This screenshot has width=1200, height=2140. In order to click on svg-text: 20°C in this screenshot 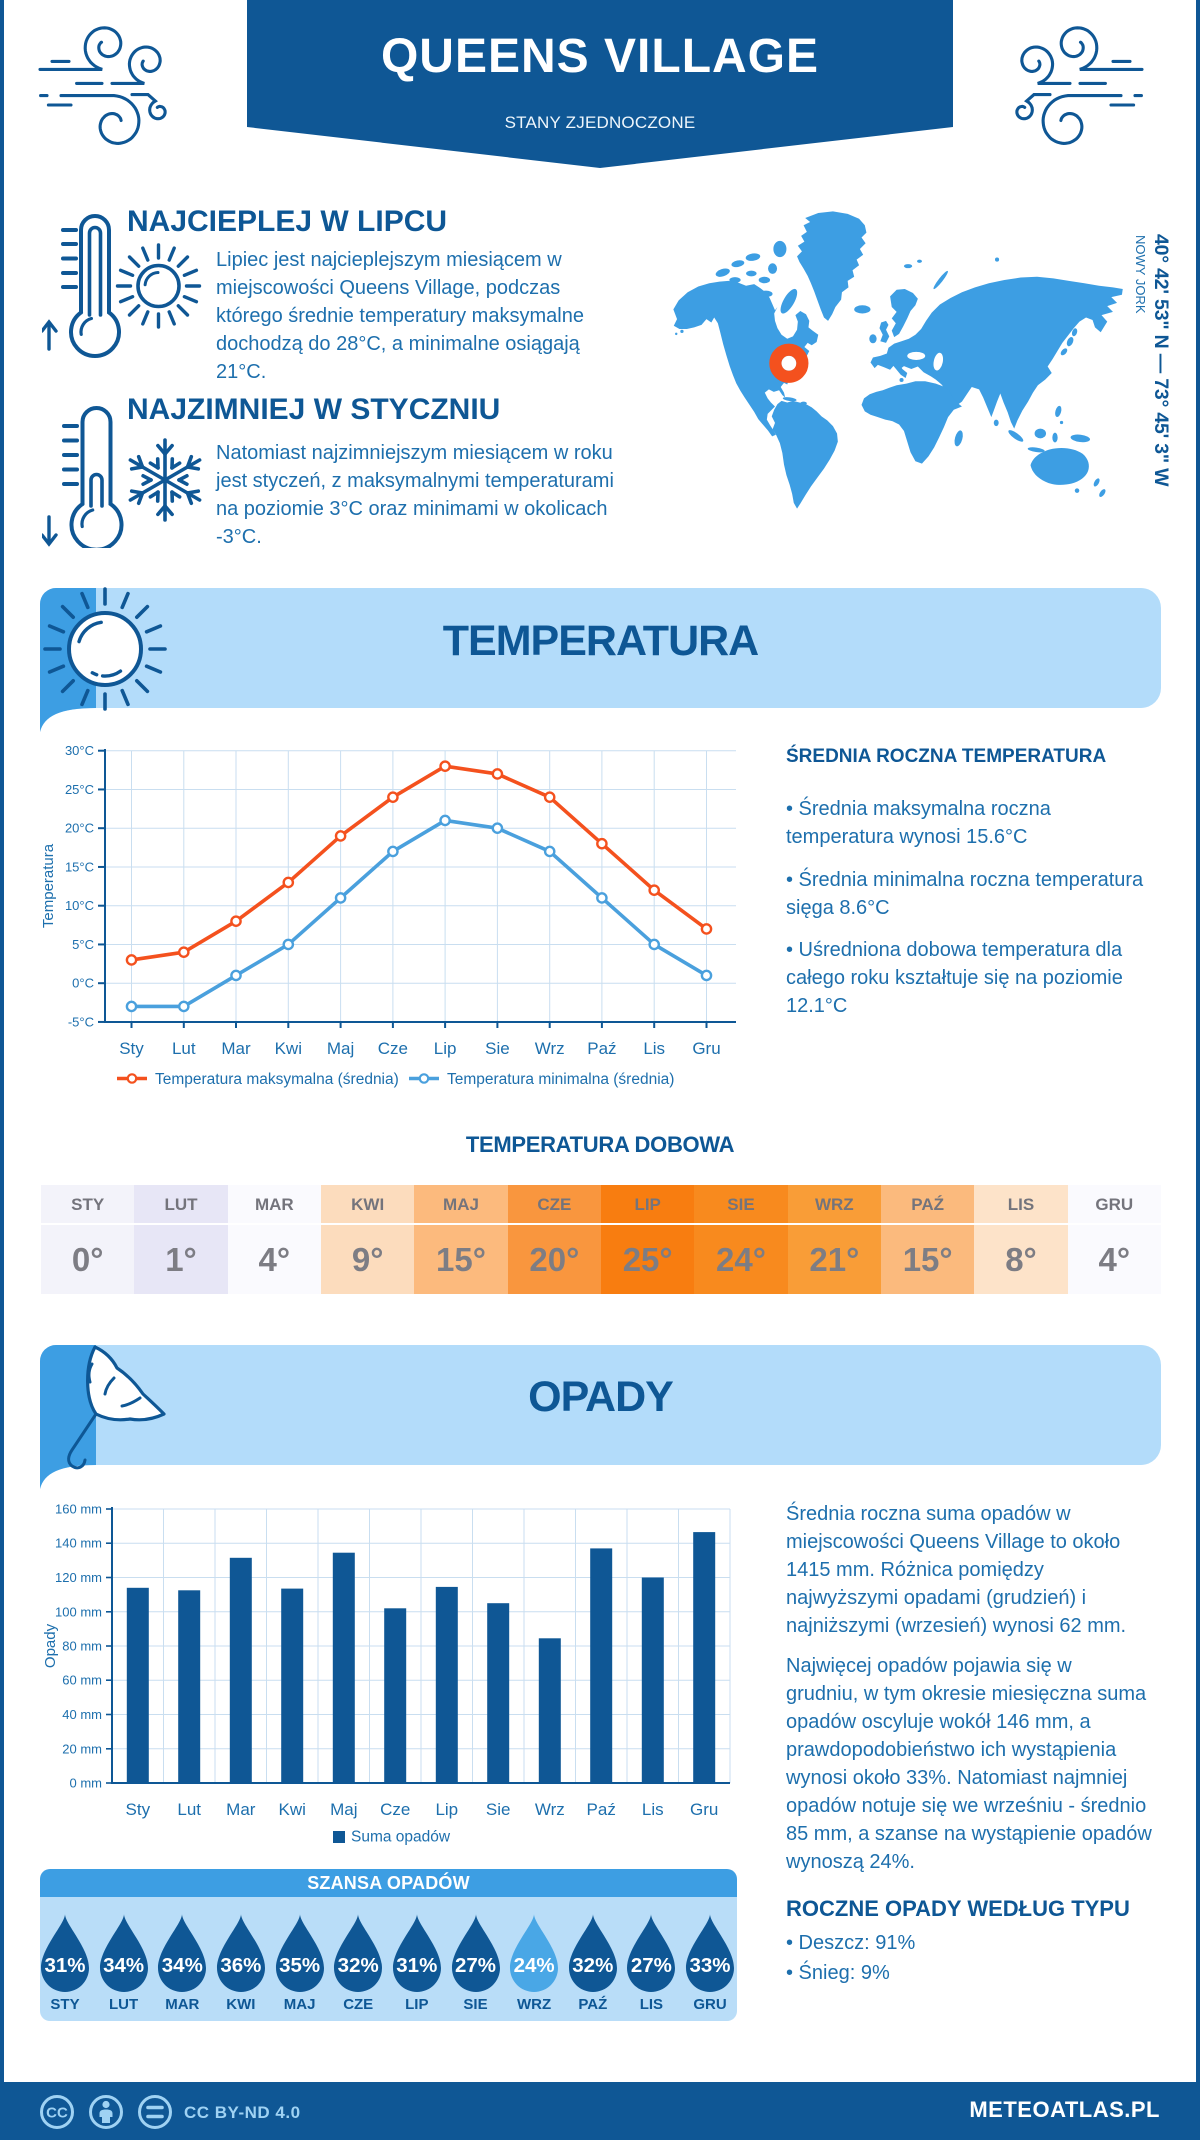, I will do `click(79, 828)`.